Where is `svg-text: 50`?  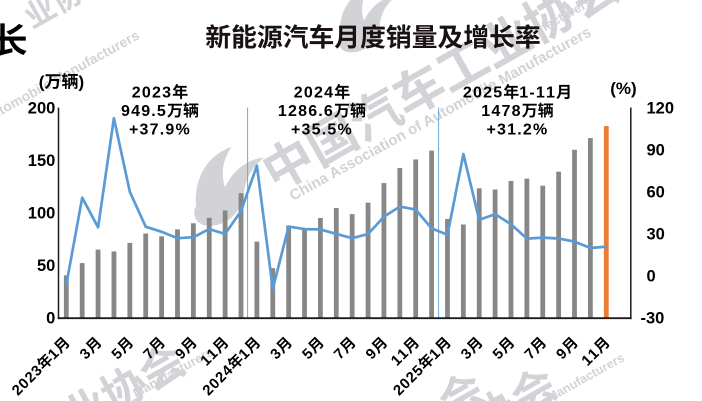
svg-text: 50 is located at coordinates (46, 266).